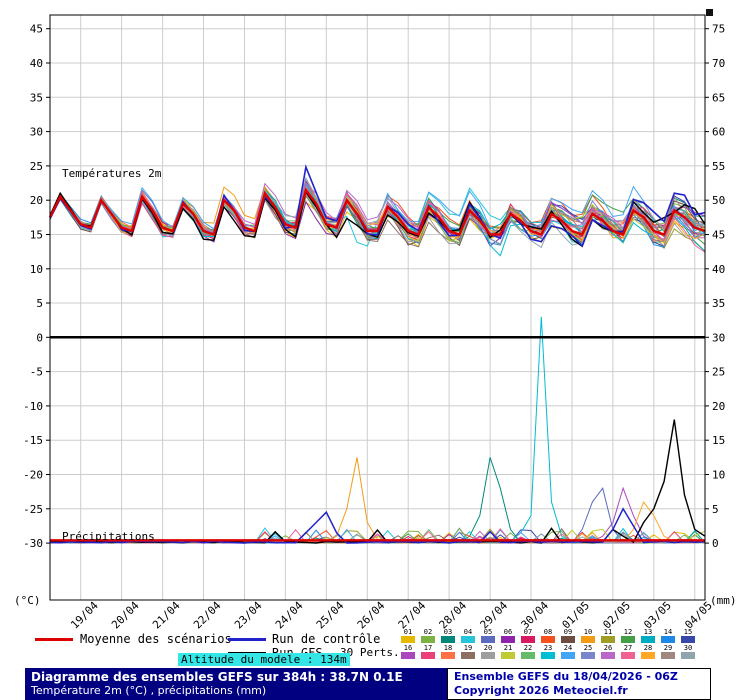 Image resolution: width=740 pixels, height=700 pixels. Describe the element at coordinates (247, 639) in the screenshot. I see `control-line-swatch` at that location.